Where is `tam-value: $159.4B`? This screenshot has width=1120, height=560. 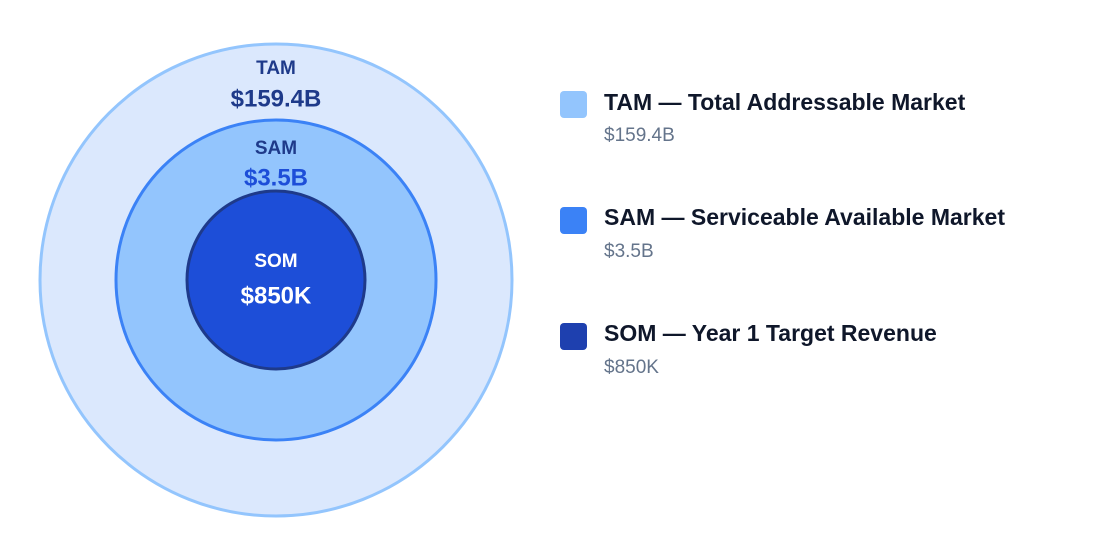
tam-value: $159.4B is located at coordinates (276, 98).